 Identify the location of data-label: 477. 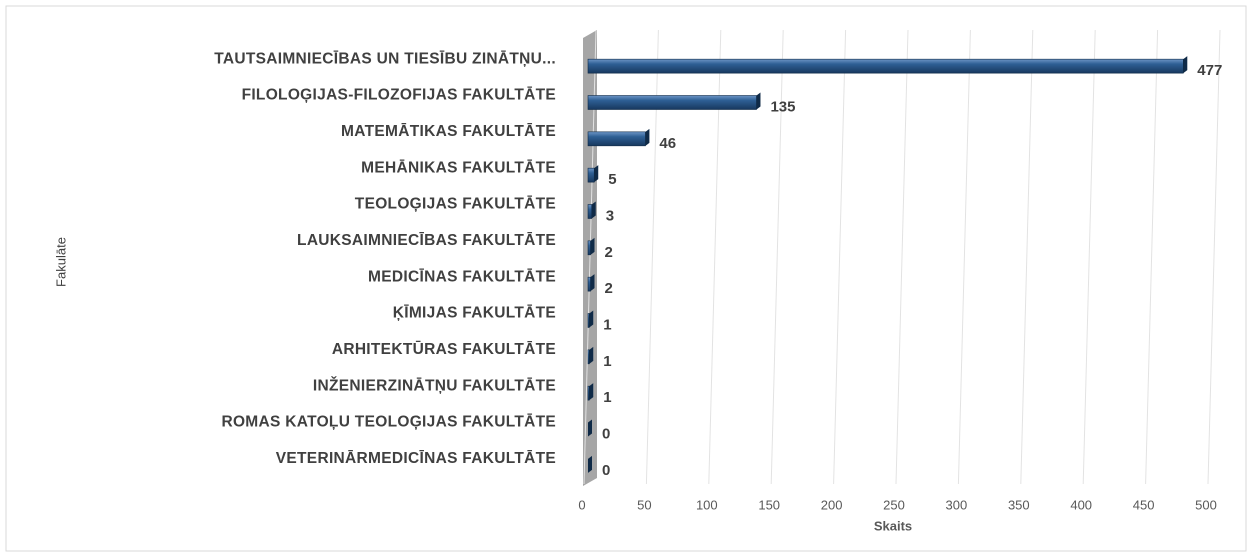
(1209, 70).